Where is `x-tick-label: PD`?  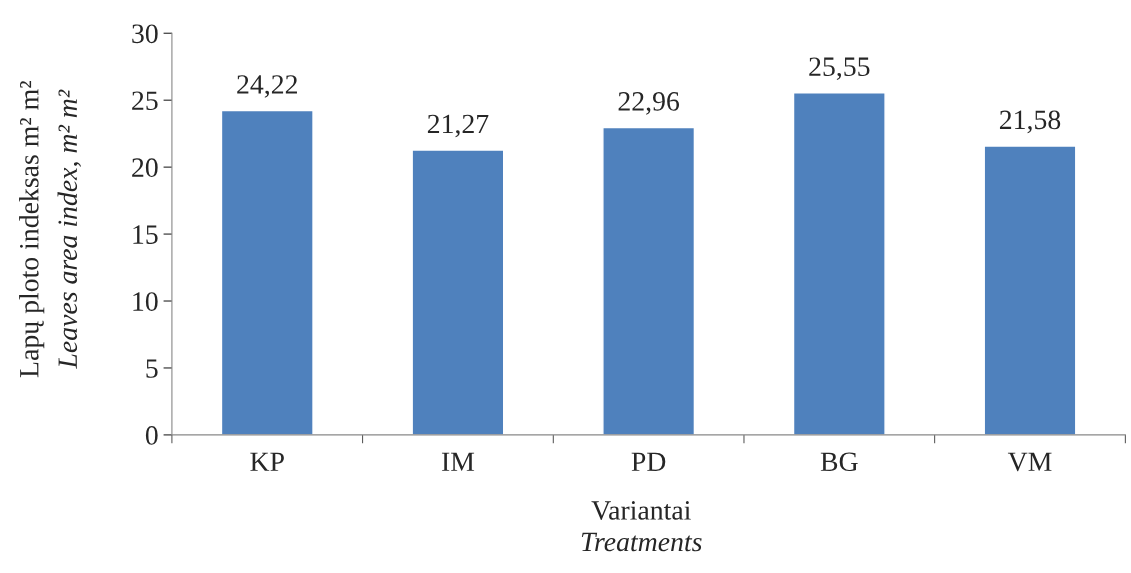 x-tick-label: PD is located at coordinates (648, 461).